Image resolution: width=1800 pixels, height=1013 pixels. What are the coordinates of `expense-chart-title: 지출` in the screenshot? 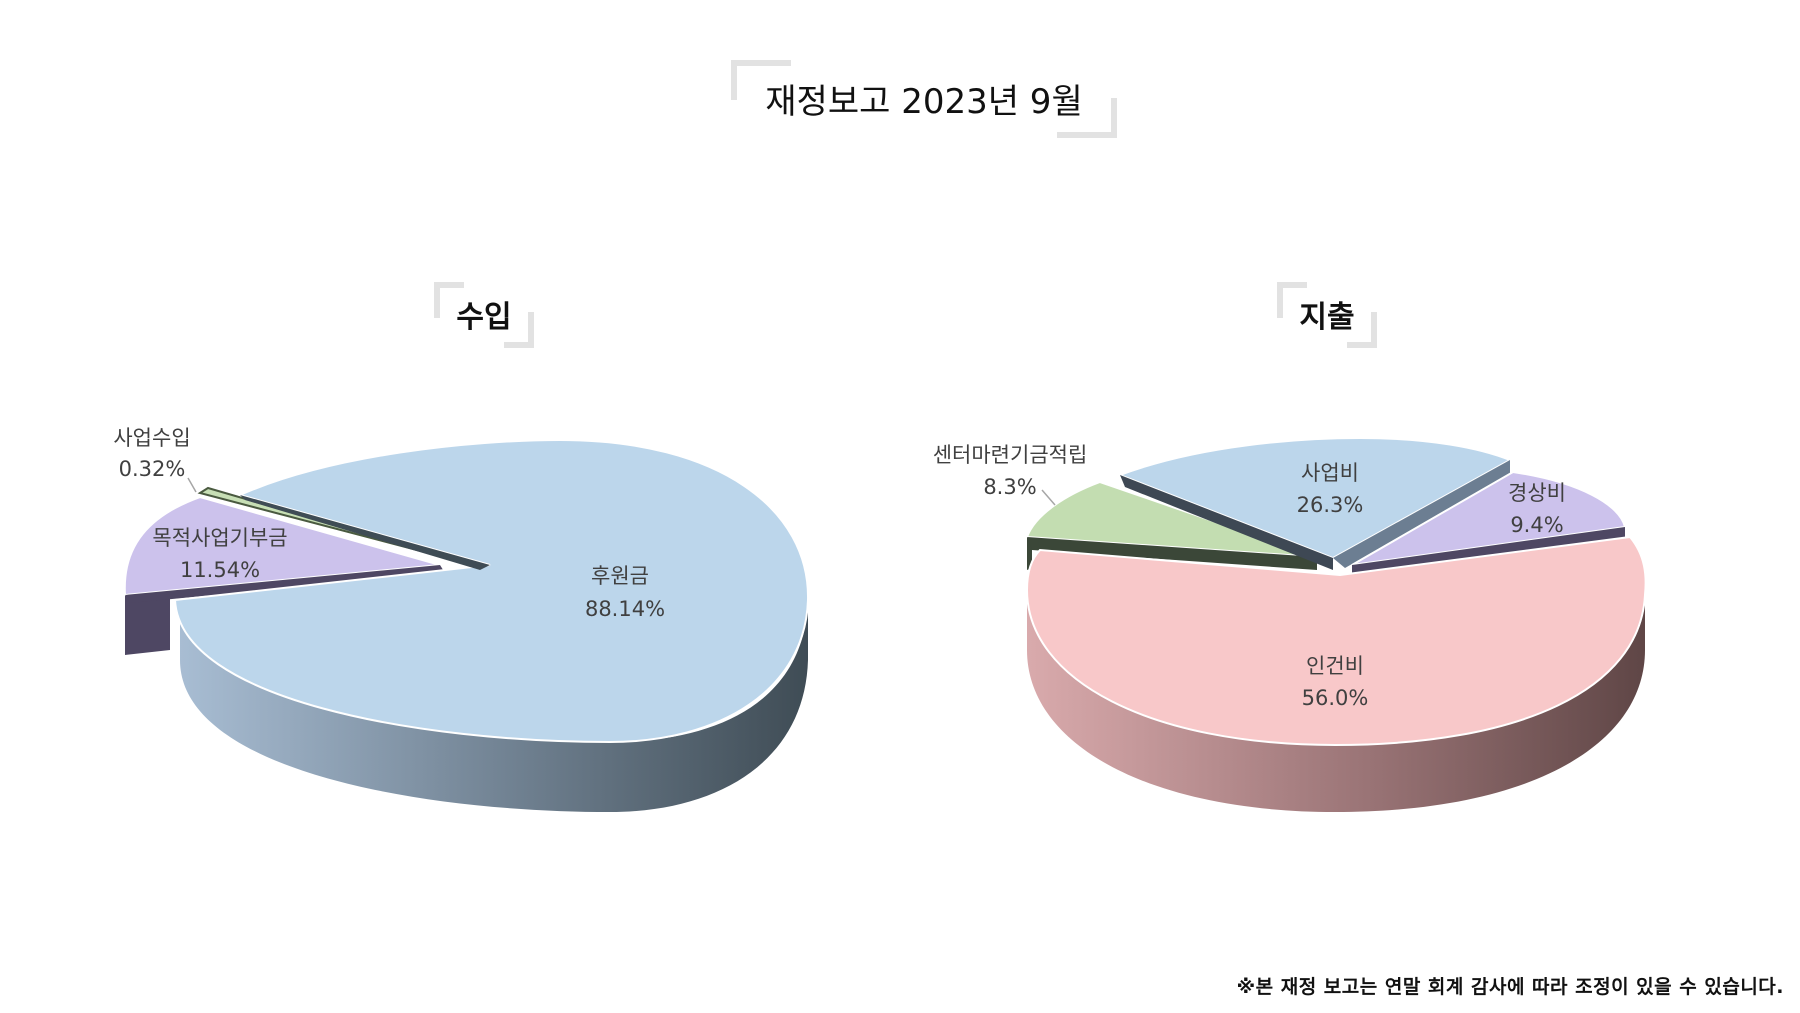 It's located at (1327, 317).